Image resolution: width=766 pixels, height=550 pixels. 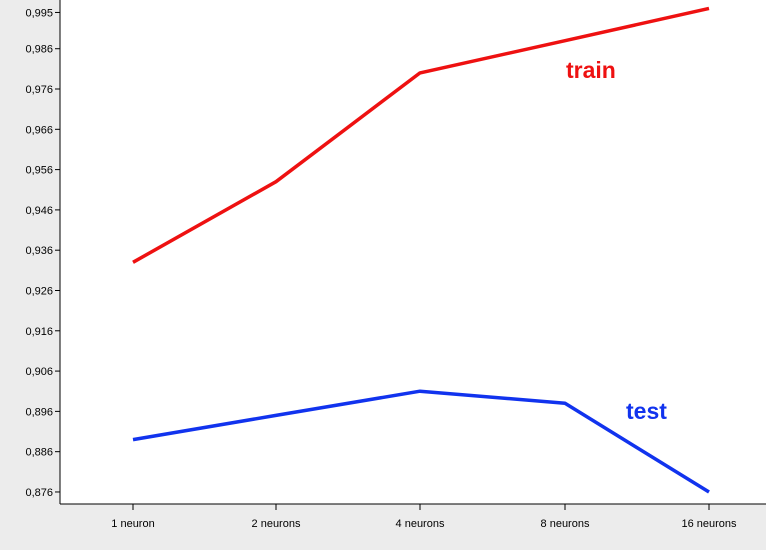 What do you see at coordinates (709, 524) in the screenshot?
I see `x-tick-label: 16 neurons` at bounding box center [709, 524].